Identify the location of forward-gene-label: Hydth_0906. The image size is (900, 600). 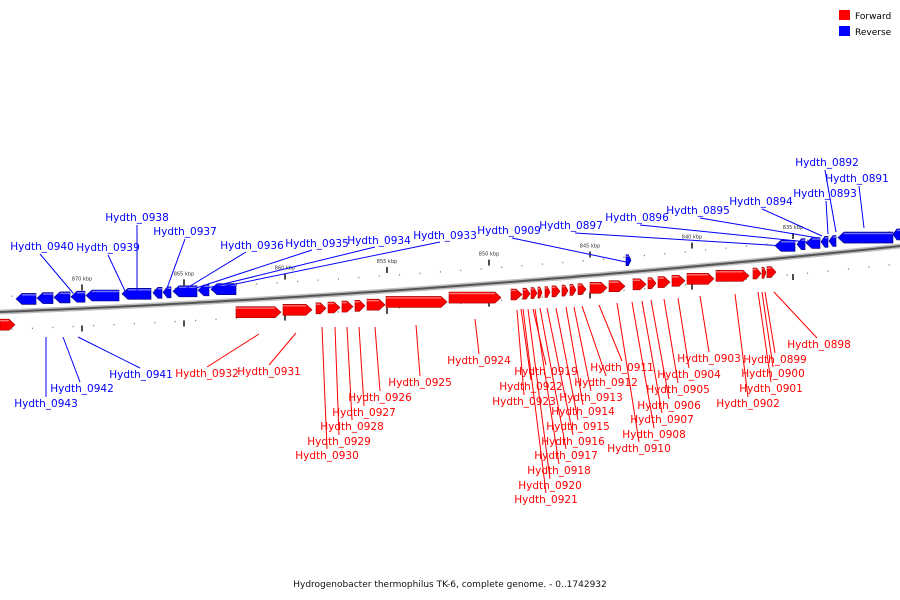
(669, 406).